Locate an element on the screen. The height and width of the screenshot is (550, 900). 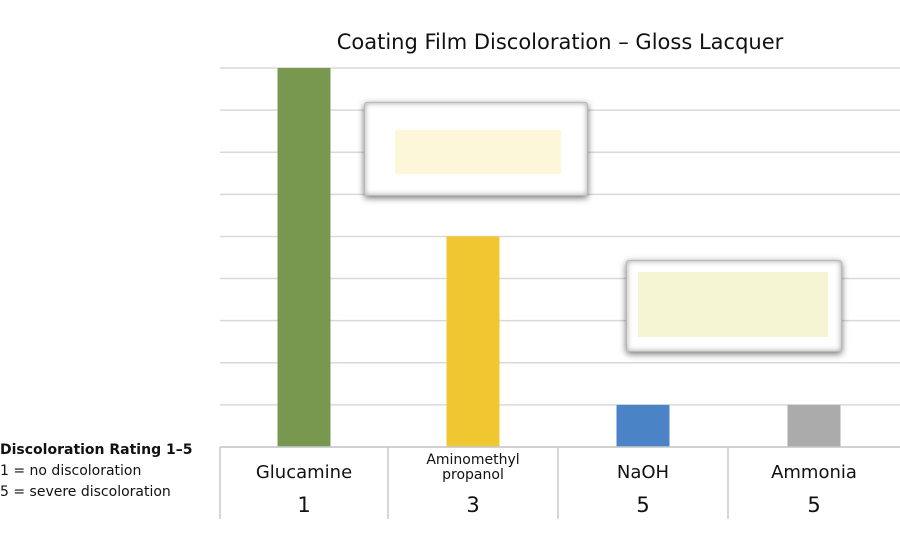
swatch-naoh is located at coordinates (734, 306).